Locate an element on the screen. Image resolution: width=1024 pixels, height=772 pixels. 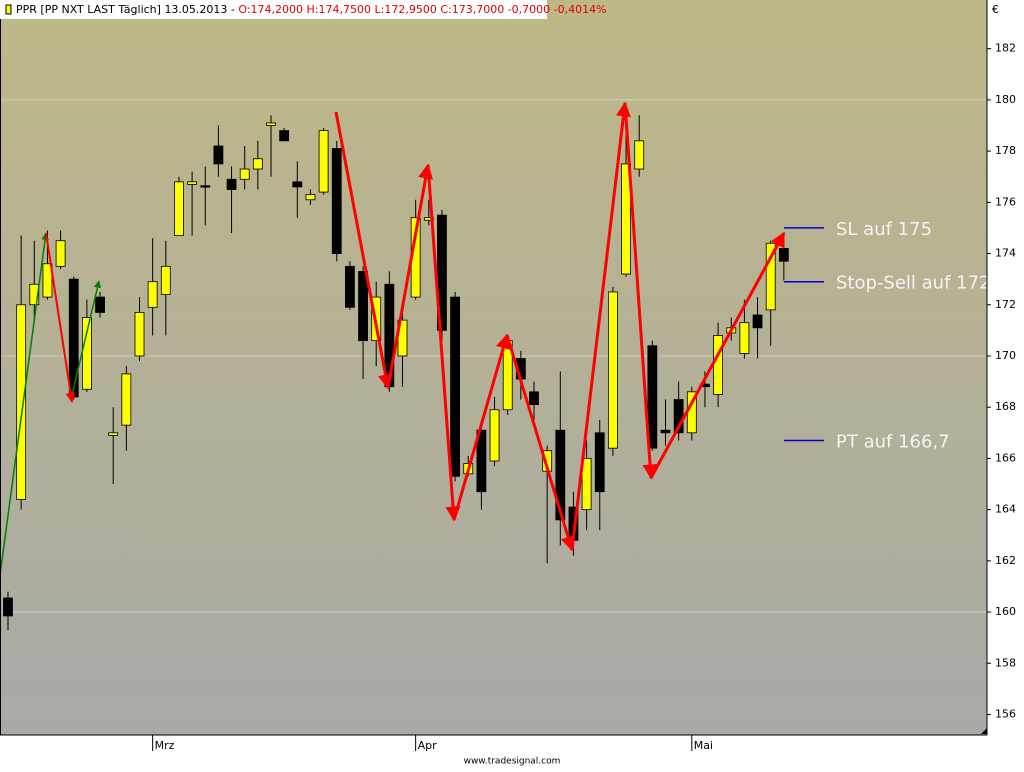
y-tick-label: 174 is located at coordinates (1005, 253).